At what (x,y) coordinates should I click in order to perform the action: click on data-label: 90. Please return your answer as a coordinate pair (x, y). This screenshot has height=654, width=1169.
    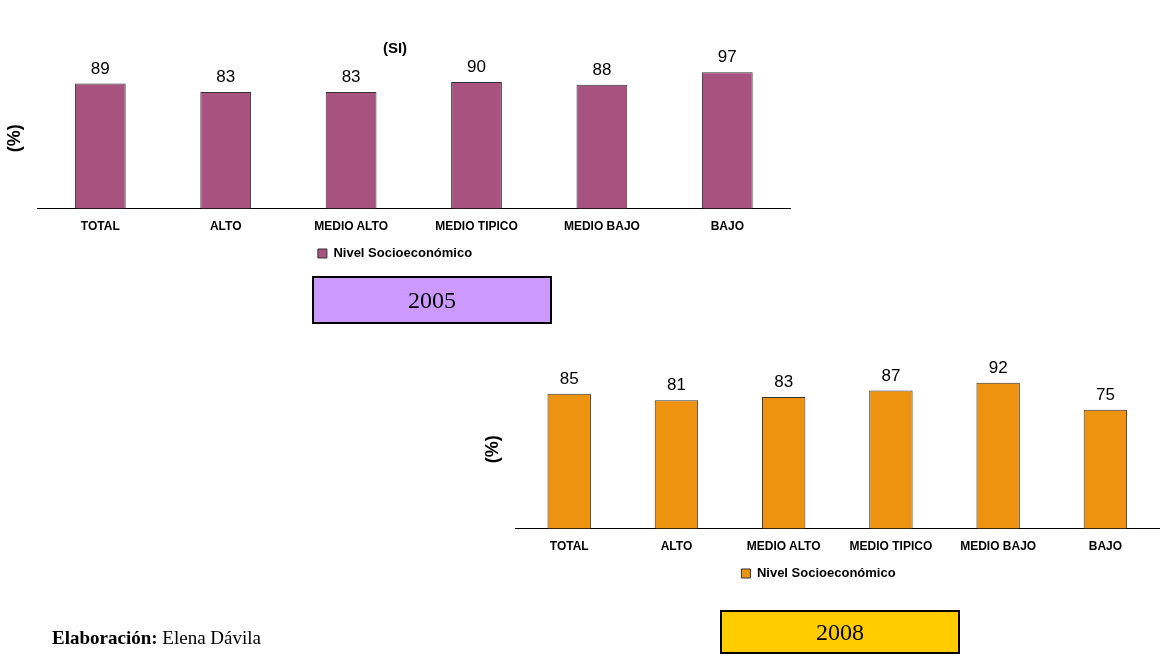
    Looking at the image, I should click on (476, 67).